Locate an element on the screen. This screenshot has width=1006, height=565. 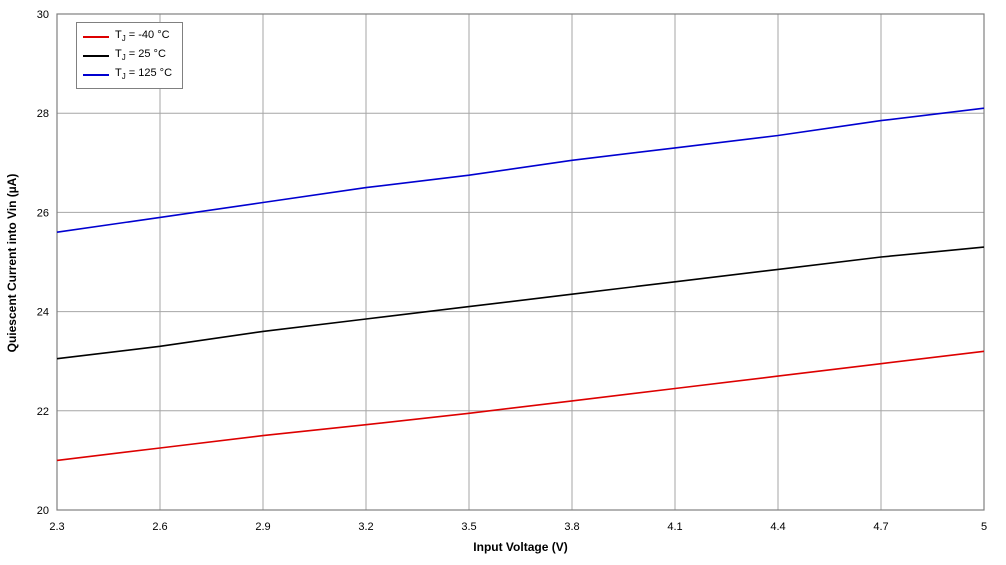
legend-label: TJ = 25 °C is located at coordinates (140, 55).